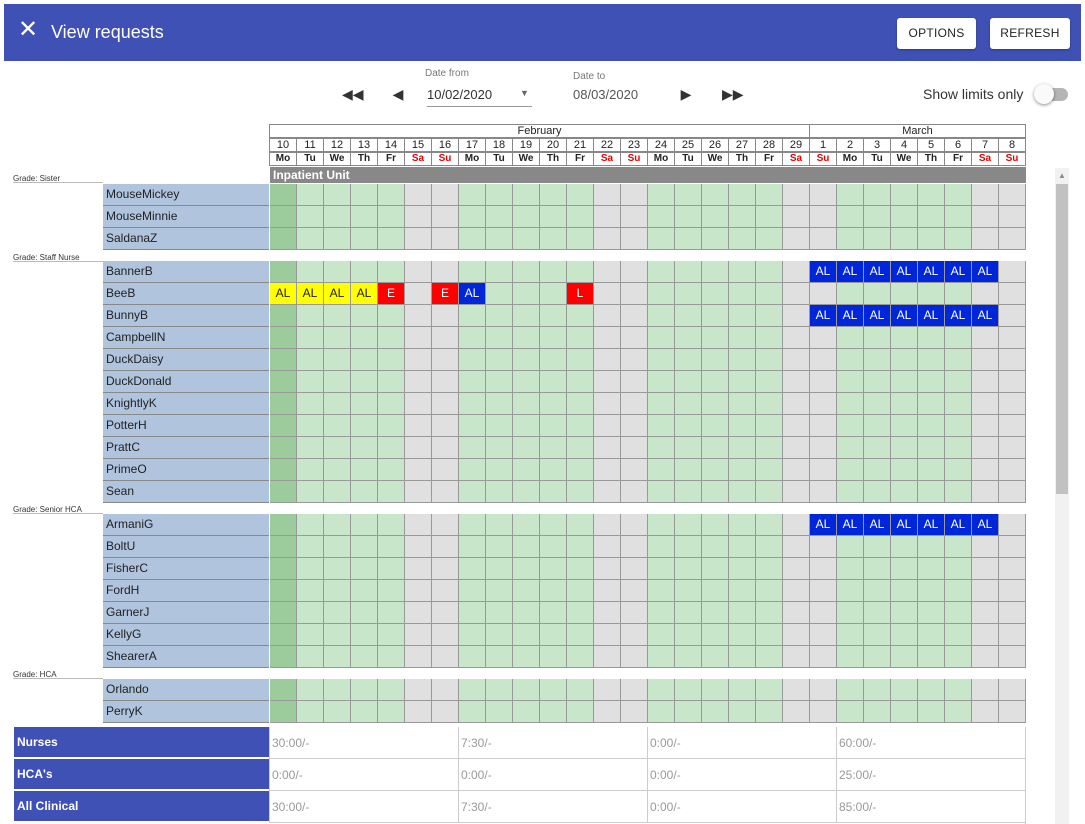 This screenshot has width=1085, height=824. I want to click on staff-name: DuckDonald, so click(186, 382).